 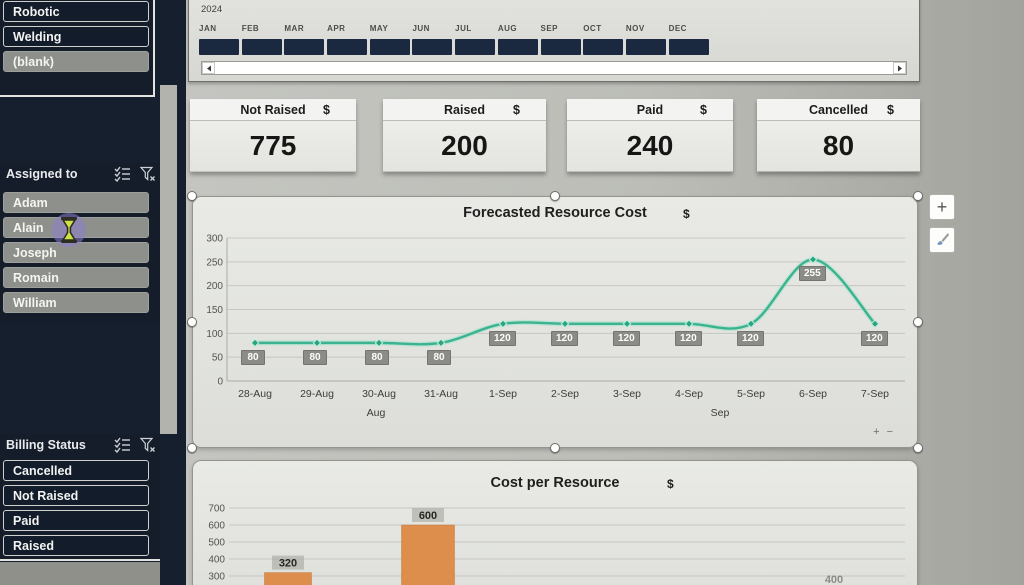 What do you see at coordinates (555, 448) in the screenshot?
I see `selection-handle-s` at bounding box center [555, 448].